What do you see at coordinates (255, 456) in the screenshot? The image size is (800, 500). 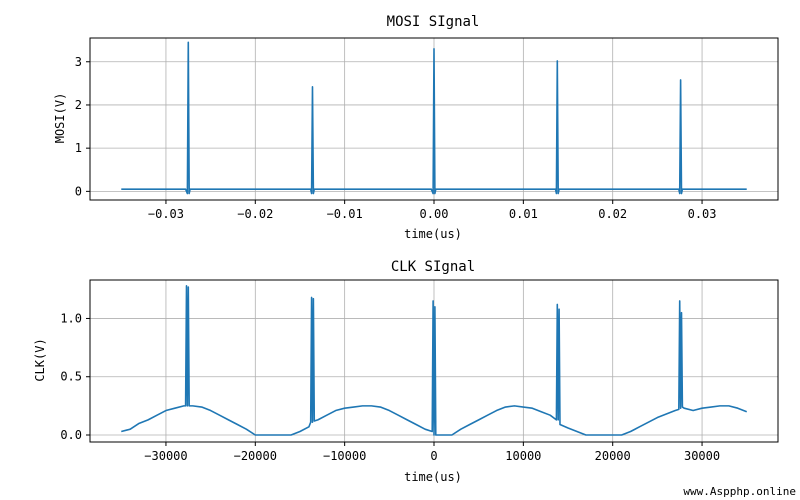 I see `clk-x-tick-label-1: −20000` at bounding box center [255, 456].